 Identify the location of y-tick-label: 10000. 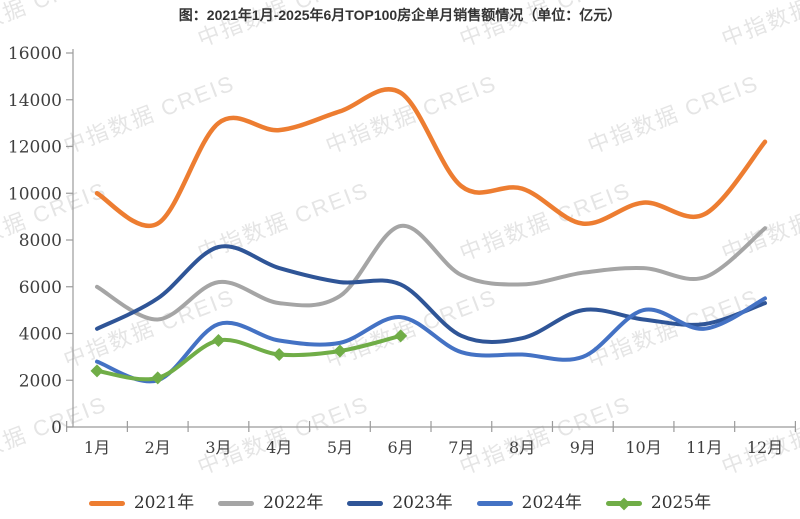
(35, 194).